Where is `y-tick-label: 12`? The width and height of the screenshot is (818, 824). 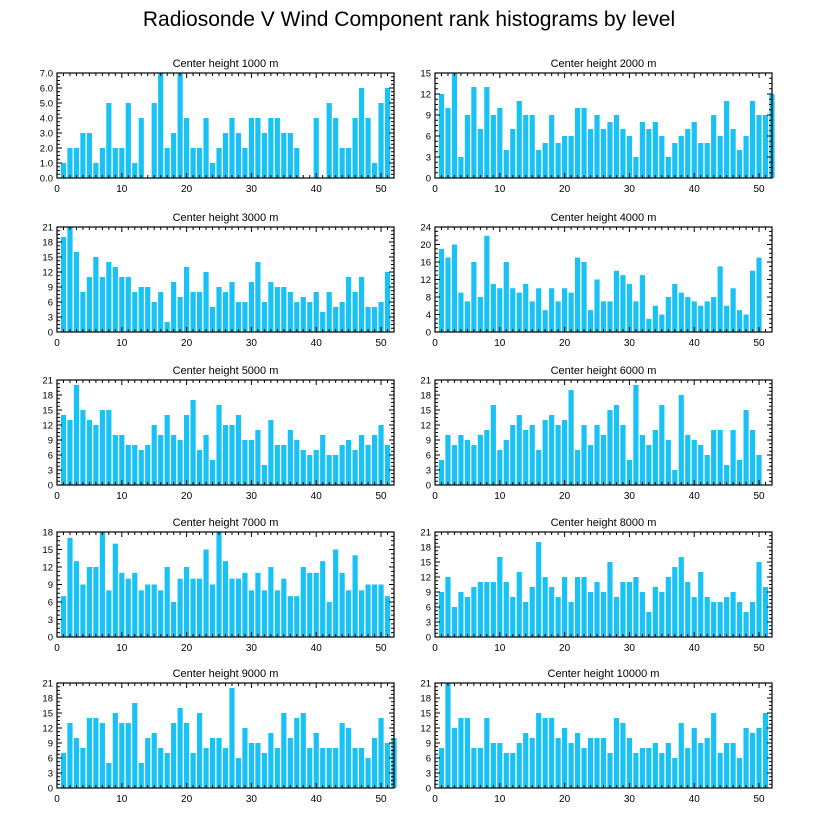 y-tick-label: 12 is located at coordinates (425, 95).